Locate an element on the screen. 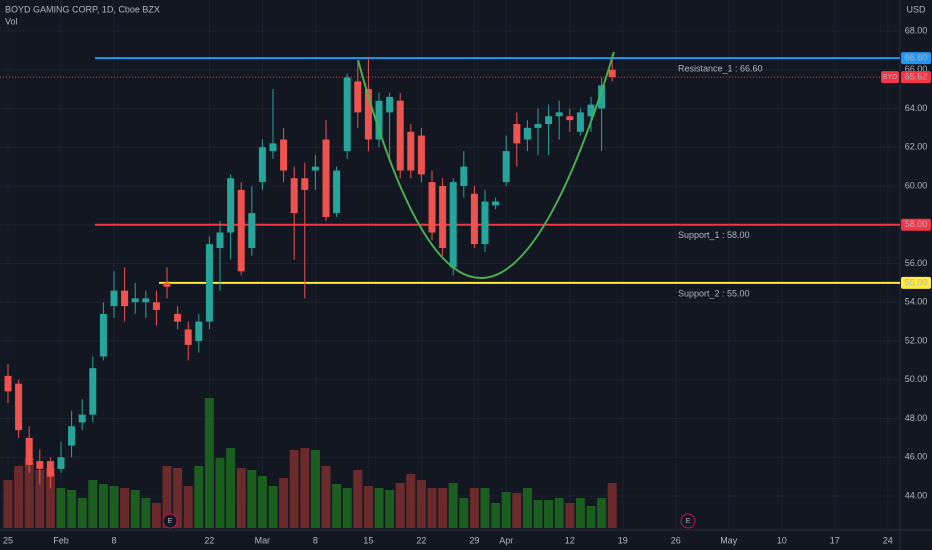 This screenshot has height=550, width=932. y-tick-label: 56.00 is located at coordinates (916, 263).